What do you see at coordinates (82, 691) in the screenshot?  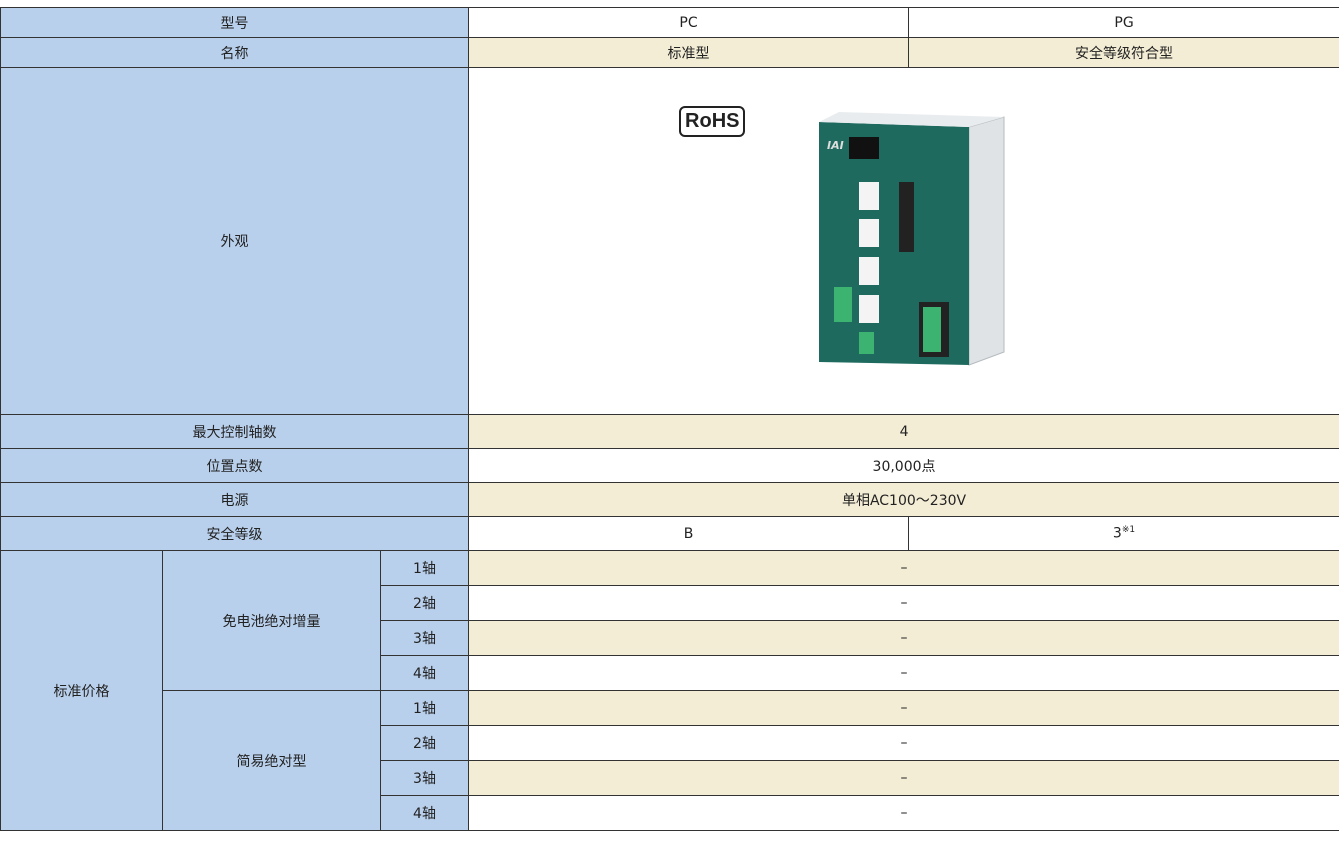 I see `row-label: 标准价格` at bounding box center [82, 691].